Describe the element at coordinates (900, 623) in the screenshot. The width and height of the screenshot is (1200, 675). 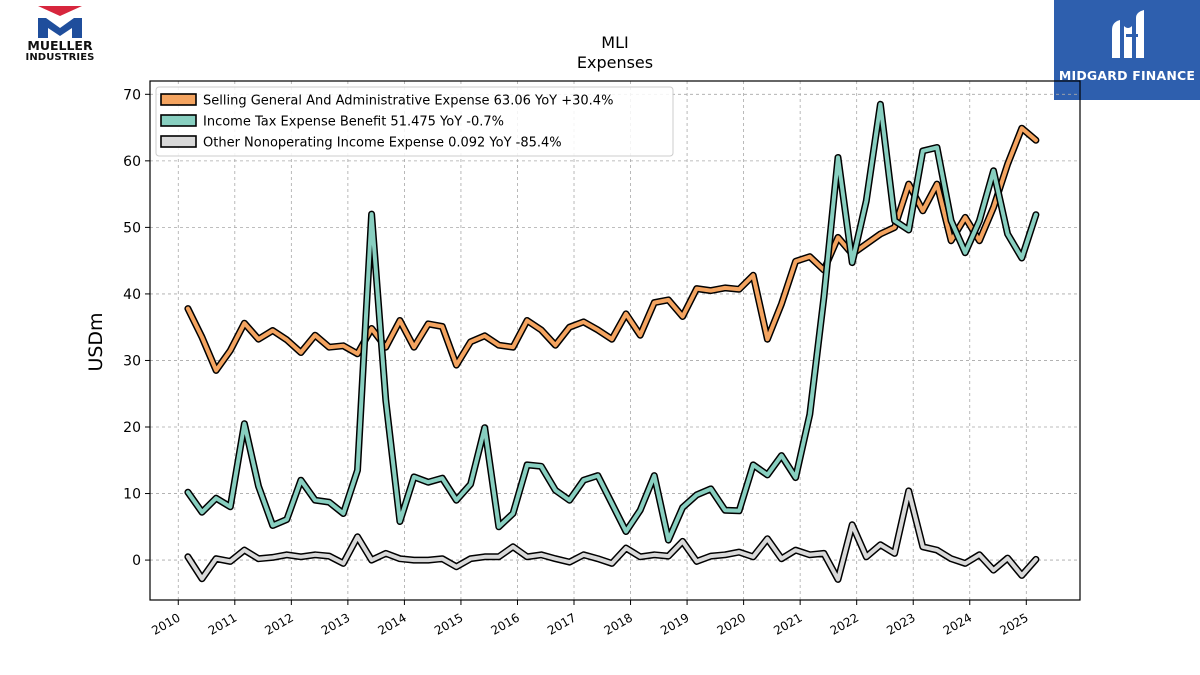
I see `x-tick-label: 2023` at that location.